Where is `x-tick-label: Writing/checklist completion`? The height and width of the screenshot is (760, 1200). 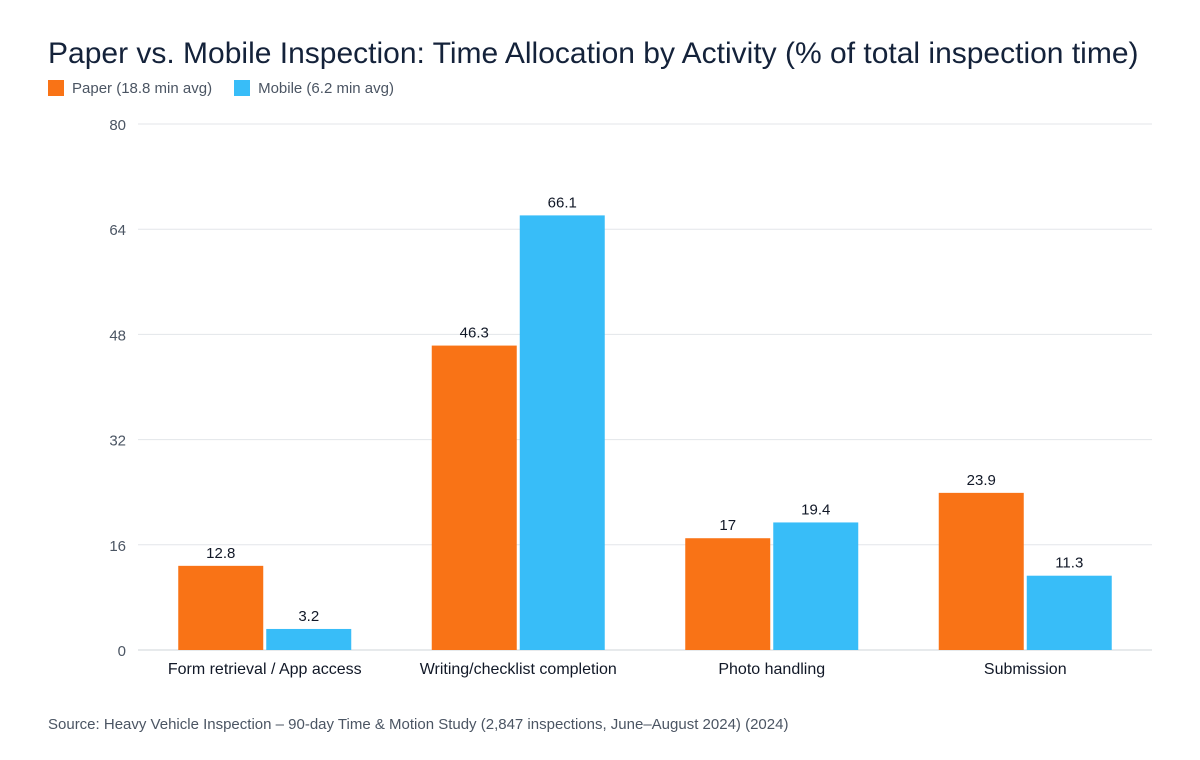 x-tick-label: Writing/checklist completion is located at coordinates (518, 669).